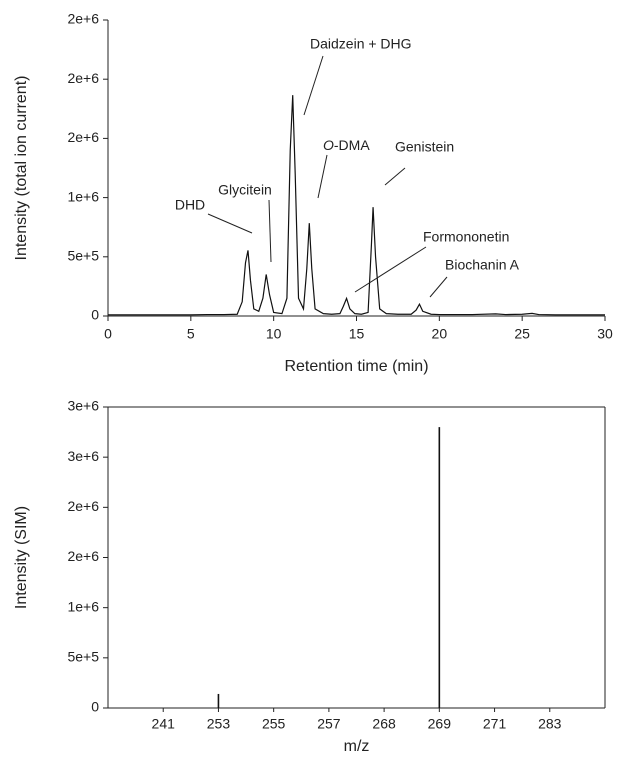  Describe the element at coordinates (21, 557) in the screenshot. I see `y-axis-title: Intensity (SIM)` at that location.